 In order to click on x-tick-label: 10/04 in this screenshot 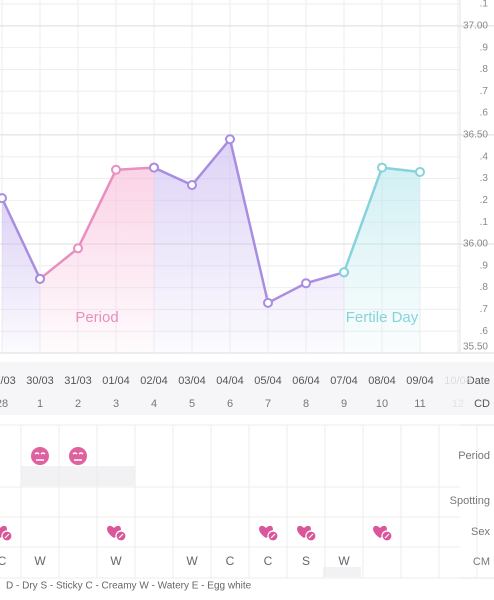, I will do `click(458, 381)`.